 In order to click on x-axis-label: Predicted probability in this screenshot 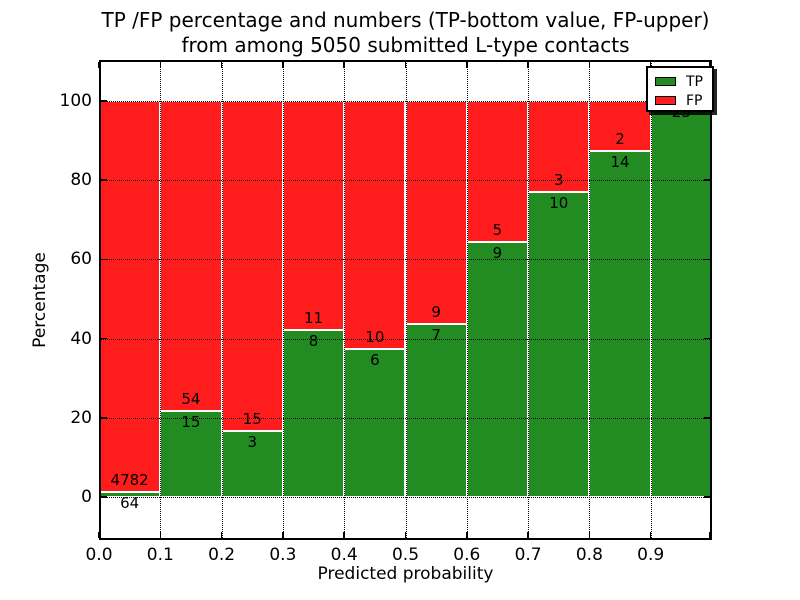, I will do `click(405, 574)`.